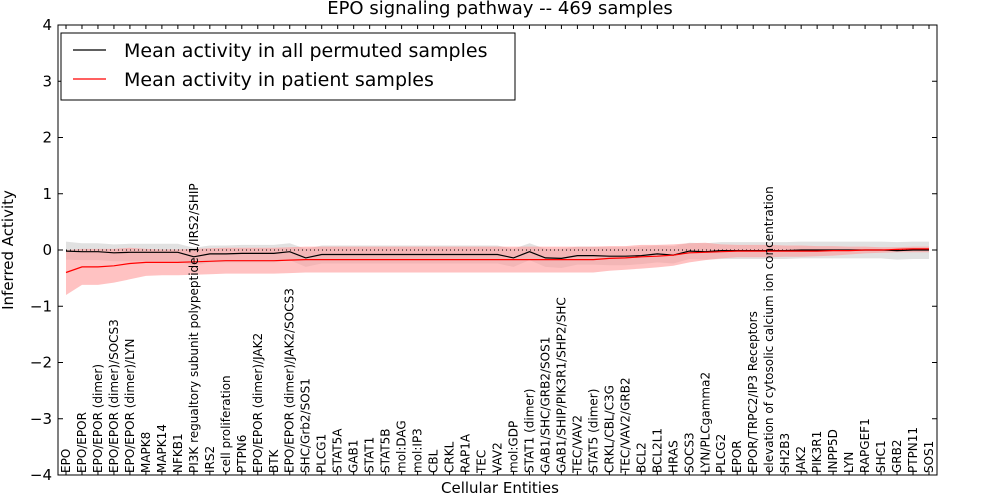 This screenshot has height=500, width=1000. I want to click on x-category-label: HRAS, so click(673, 456).